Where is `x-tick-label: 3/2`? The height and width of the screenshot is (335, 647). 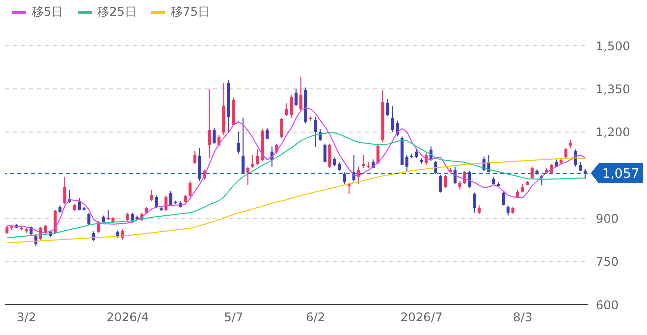
x-tick-label: 3/2 is located at coordinates (26, 317).